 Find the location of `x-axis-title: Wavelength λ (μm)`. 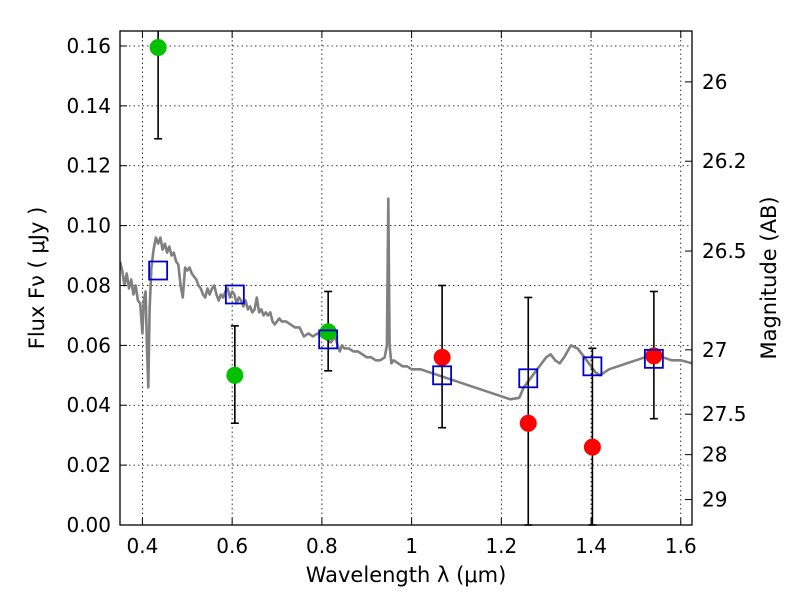

x-axis-title: Wavelength λ (μm) is located at coordinates (406, 575).